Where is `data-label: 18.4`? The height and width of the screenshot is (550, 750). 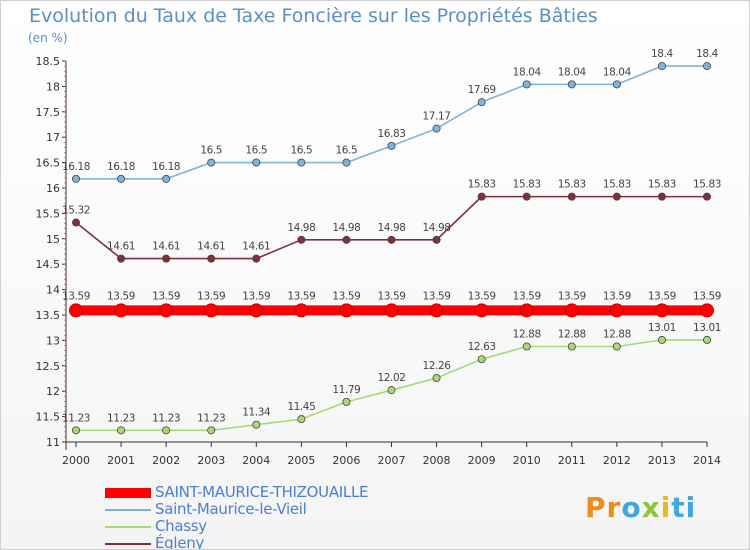 data-label: 18.4 is located at coordinates (662, 54).